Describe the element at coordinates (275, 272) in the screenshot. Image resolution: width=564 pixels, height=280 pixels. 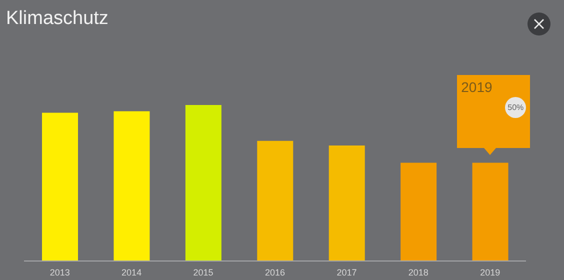
I see `x-tick-label: 2016` at that location.